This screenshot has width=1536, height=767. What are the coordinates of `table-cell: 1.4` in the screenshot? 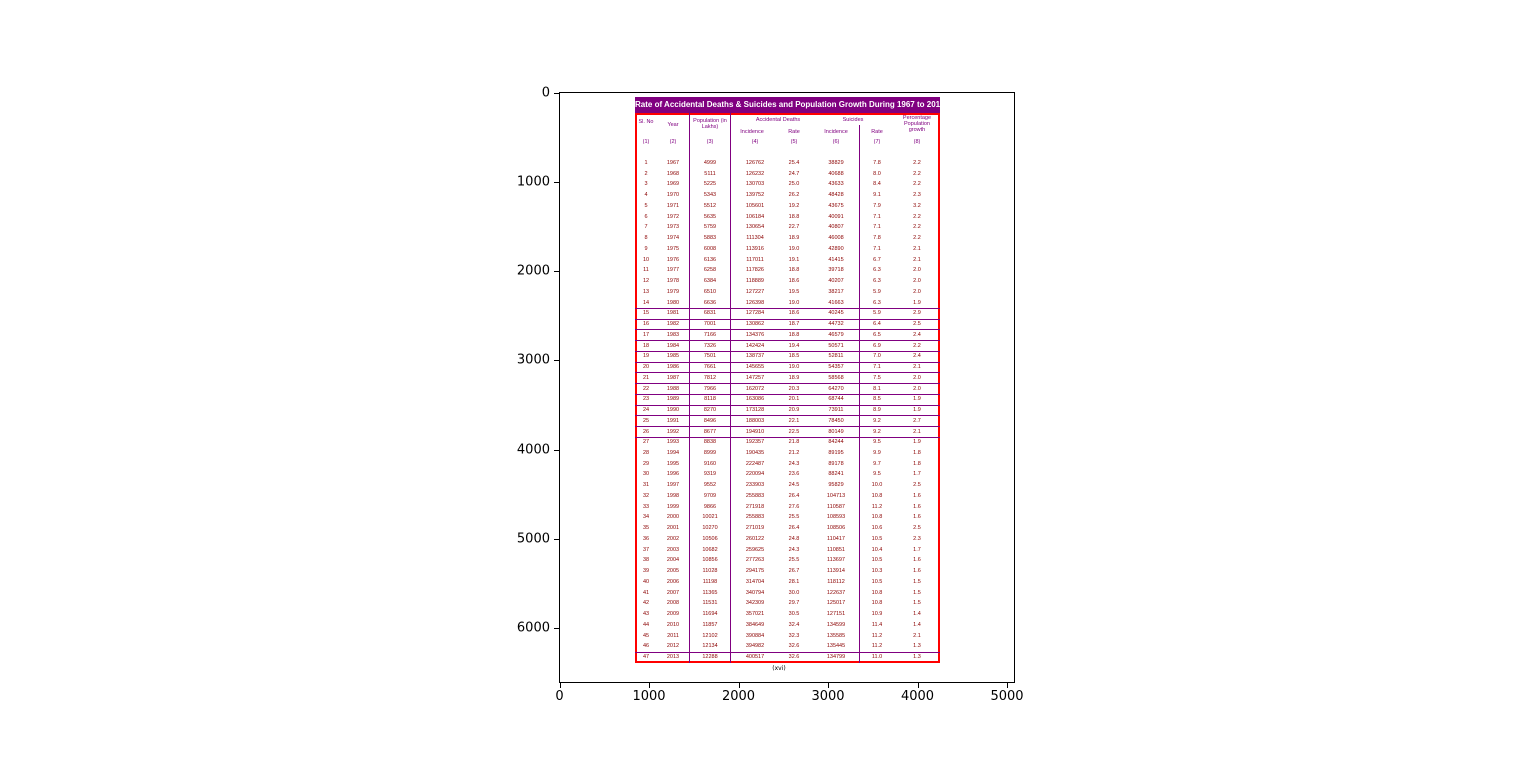 It's located at (917, 614).